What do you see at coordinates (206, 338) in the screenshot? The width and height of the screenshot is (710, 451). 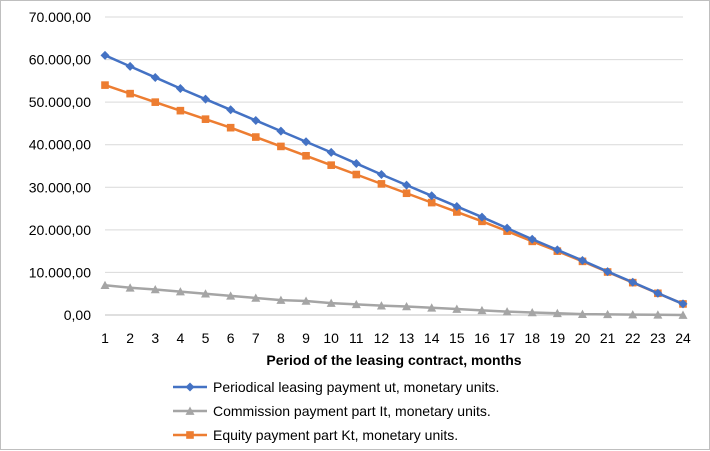 I see `x-tick-label: 5` at bounding box center [206, 338].